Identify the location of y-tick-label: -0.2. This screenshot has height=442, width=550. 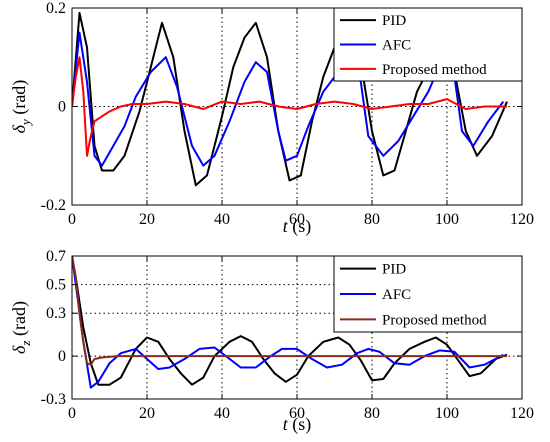
(53, 205).